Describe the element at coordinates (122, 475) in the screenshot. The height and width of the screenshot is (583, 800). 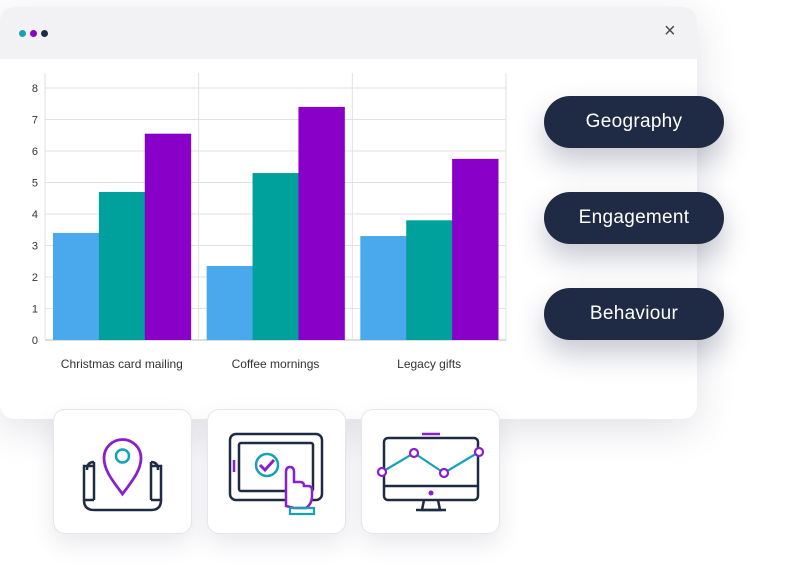
I see `map-location-icon` at that location.